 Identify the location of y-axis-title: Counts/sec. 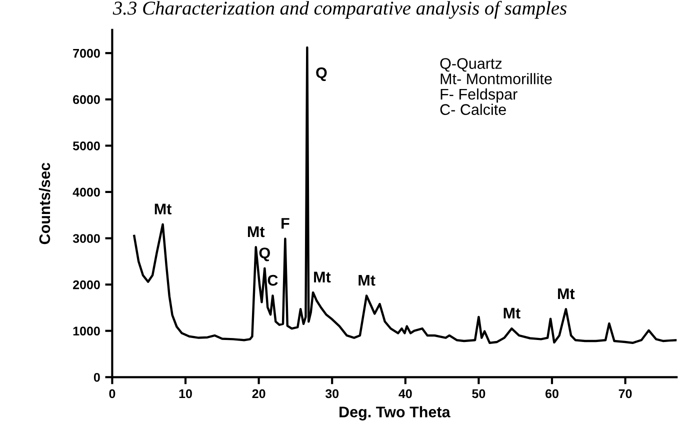
(44, 203).